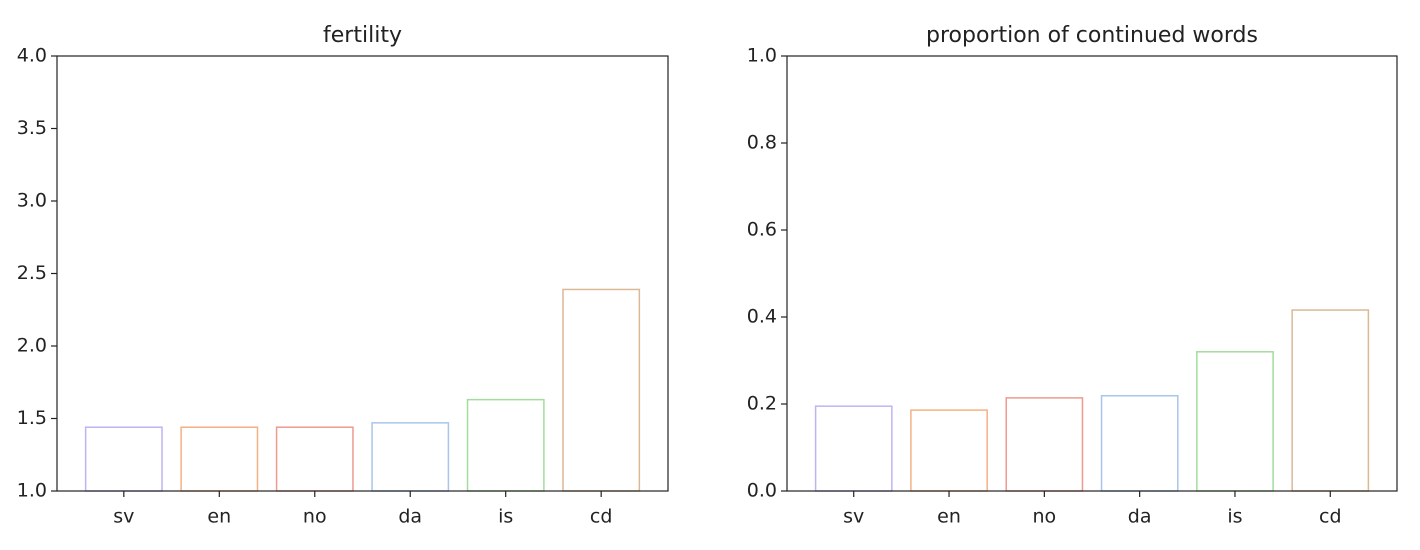  What do you see at coordinates (762, 404) in the screenshot?
I see `y-tick-label: 0.2` at bounding box center [762, 404].